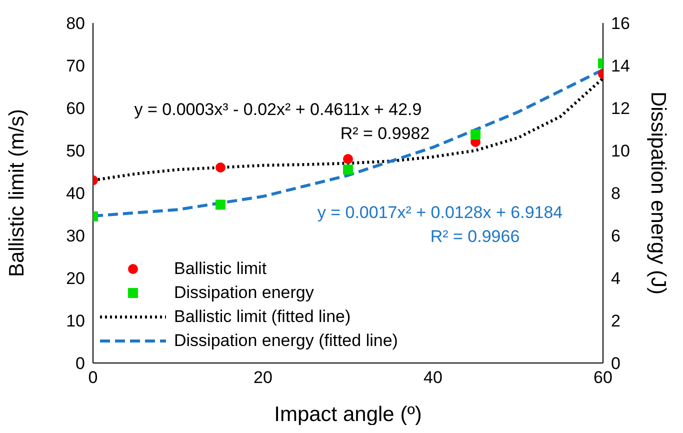  Describe the element at coordinates (75, 321) in the screenshot. I see `y-tick-label: 10` at that location.